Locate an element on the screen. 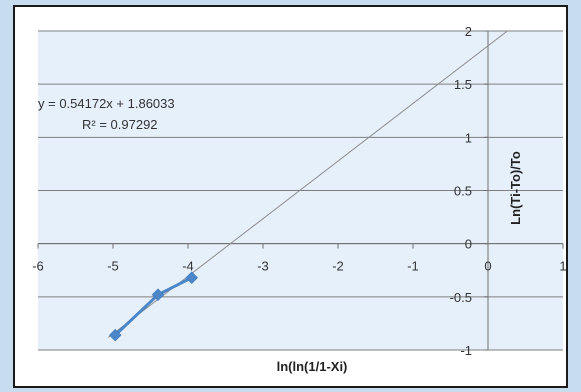 The width and height of the screenshot is (581, 392). x-axis-title: ln(ln(1/1-Xi) is located at coordinates (312, 366).